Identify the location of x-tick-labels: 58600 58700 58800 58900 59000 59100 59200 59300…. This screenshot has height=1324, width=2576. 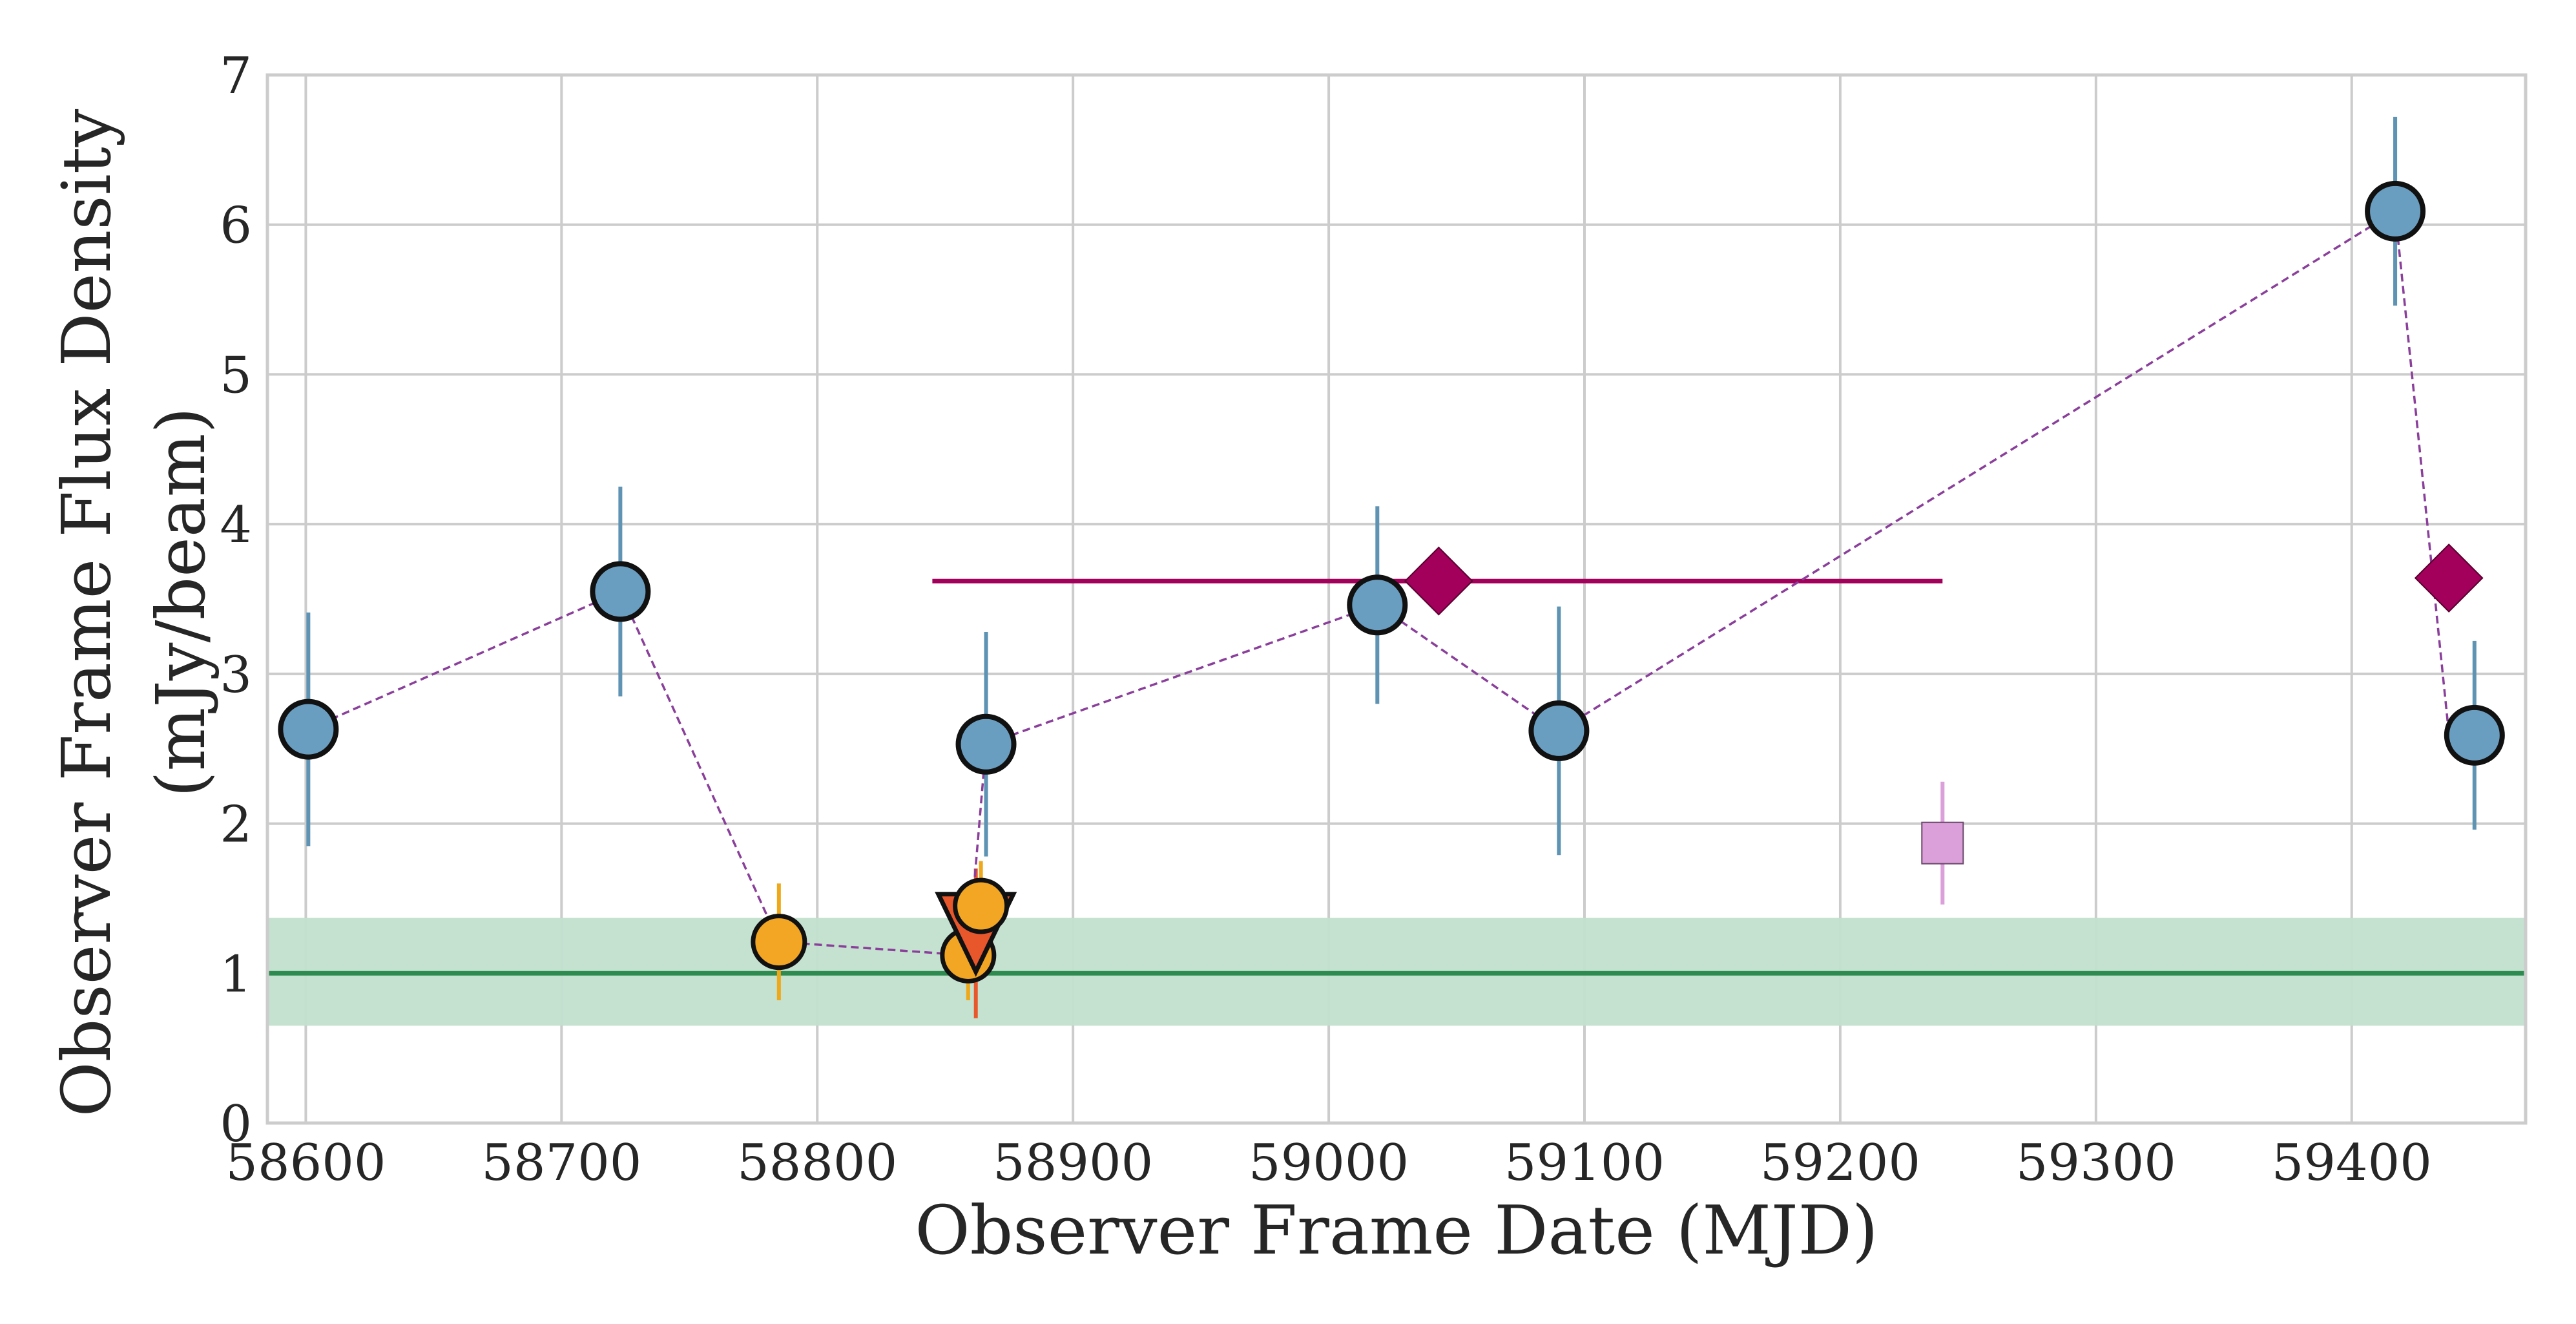
(1328, 1163).